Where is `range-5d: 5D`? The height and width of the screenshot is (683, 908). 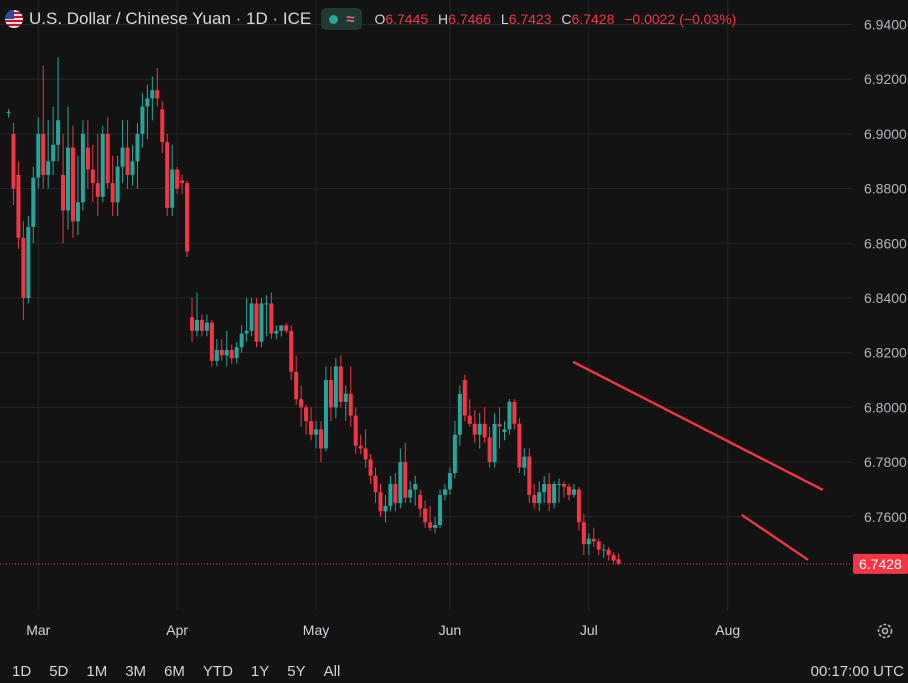
range-5d: 5D is located at coordinates (59, 671).